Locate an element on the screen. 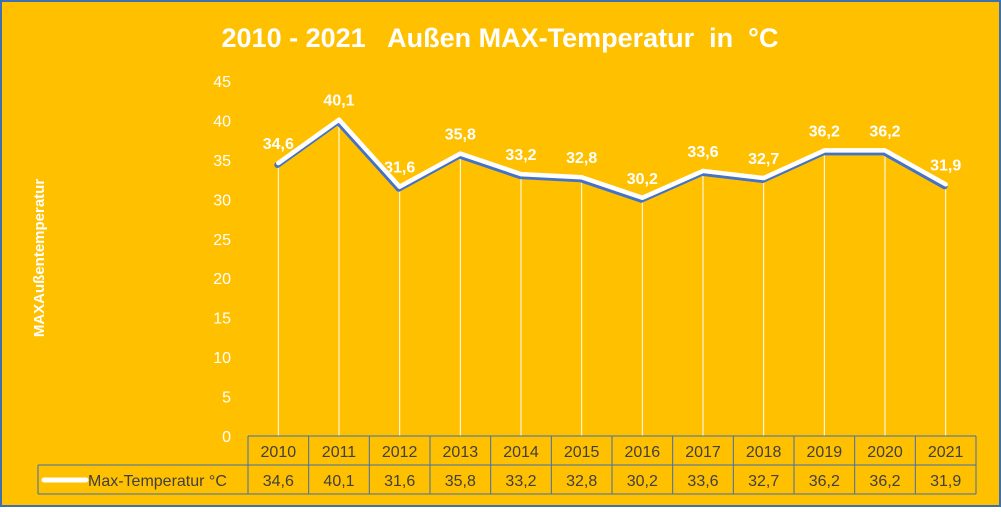 This screenshot has width=1001, height=512. x-tick-label-2016: 2016 is located at coordinates (643, 452).